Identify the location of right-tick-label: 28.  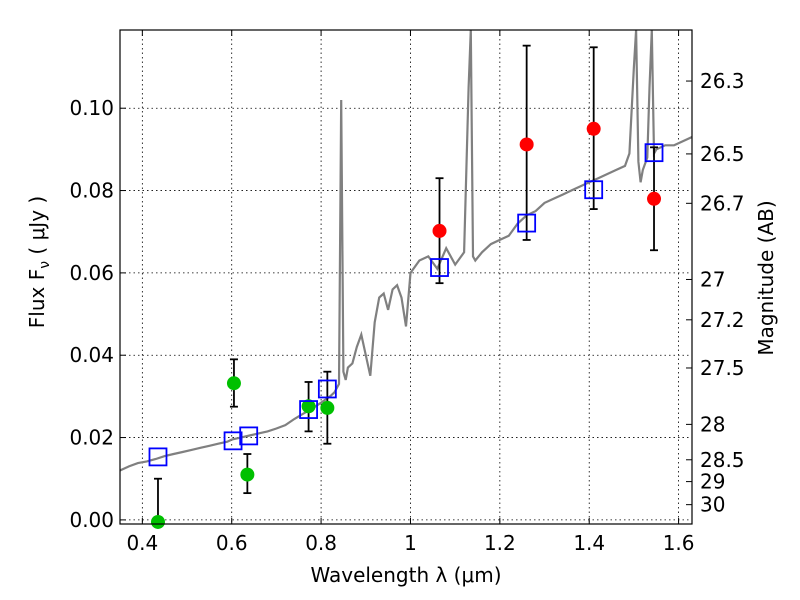
(712, 424).